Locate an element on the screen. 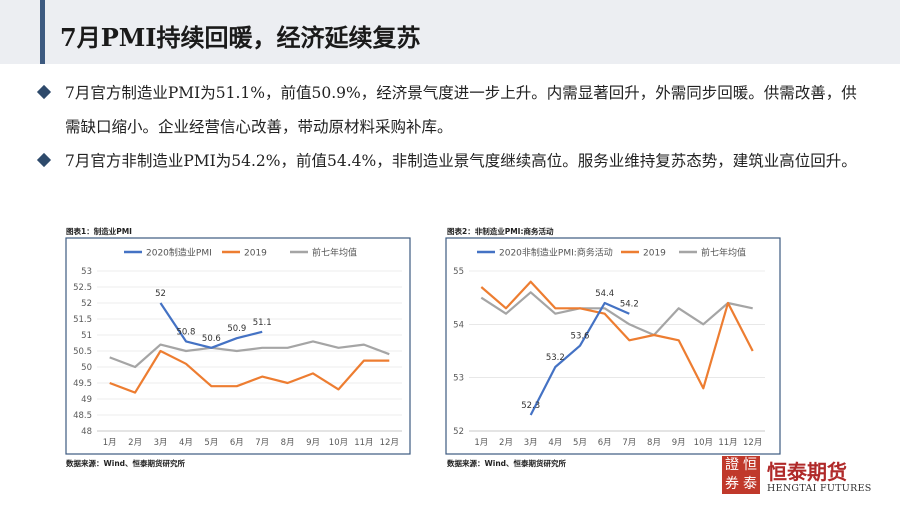 This screenshot has width=900, height=506. data-label: 50.8 is located at coordinates (185, 332).